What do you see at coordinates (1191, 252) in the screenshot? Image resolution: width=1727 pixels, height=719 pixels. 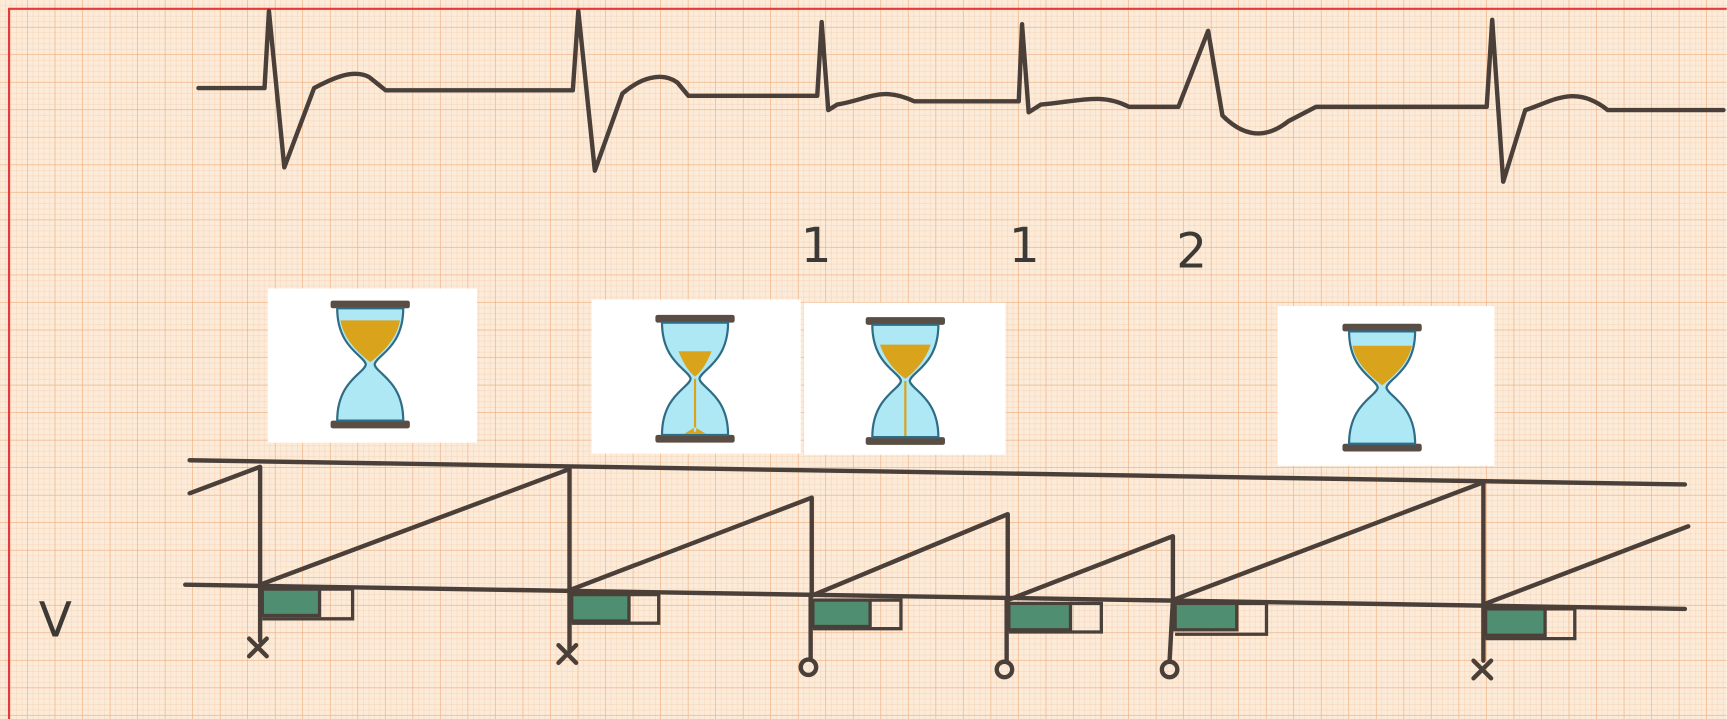 I see `beat-label: 2` at bounding box center [1191, 252].